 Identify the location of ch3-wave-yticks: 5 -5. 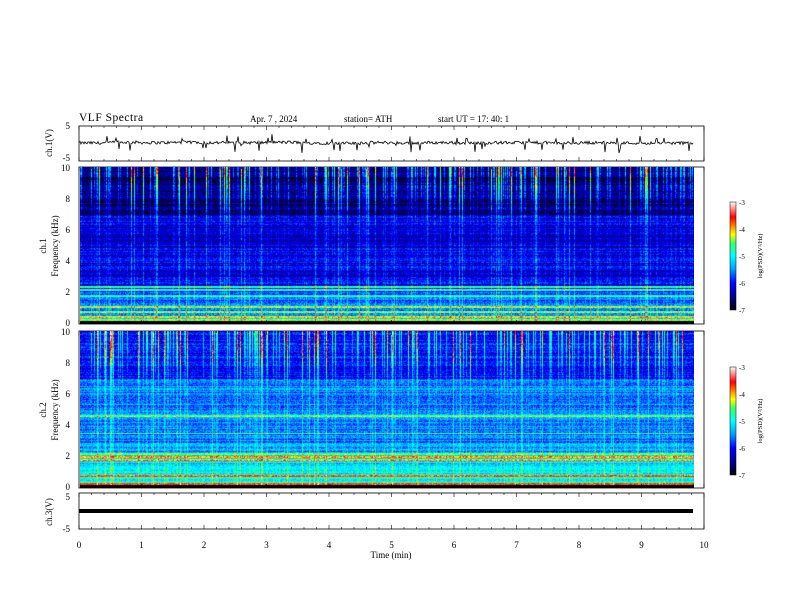
(67, 513).